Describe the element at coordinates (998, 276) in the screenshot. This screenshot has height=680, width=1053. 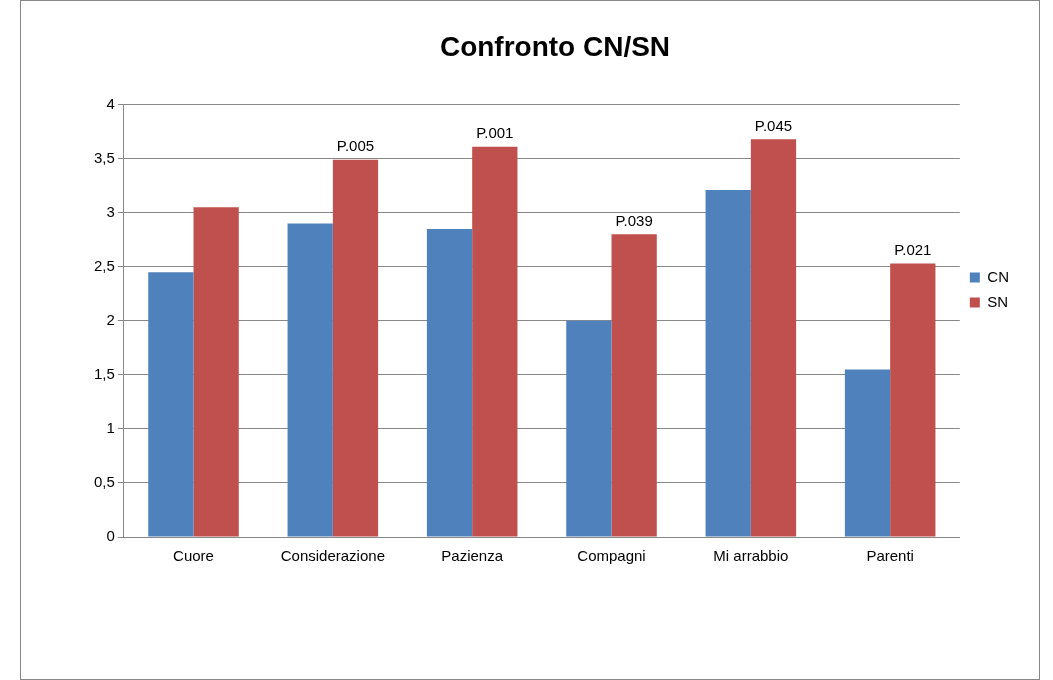
I see `legend-label: CN` at that location.